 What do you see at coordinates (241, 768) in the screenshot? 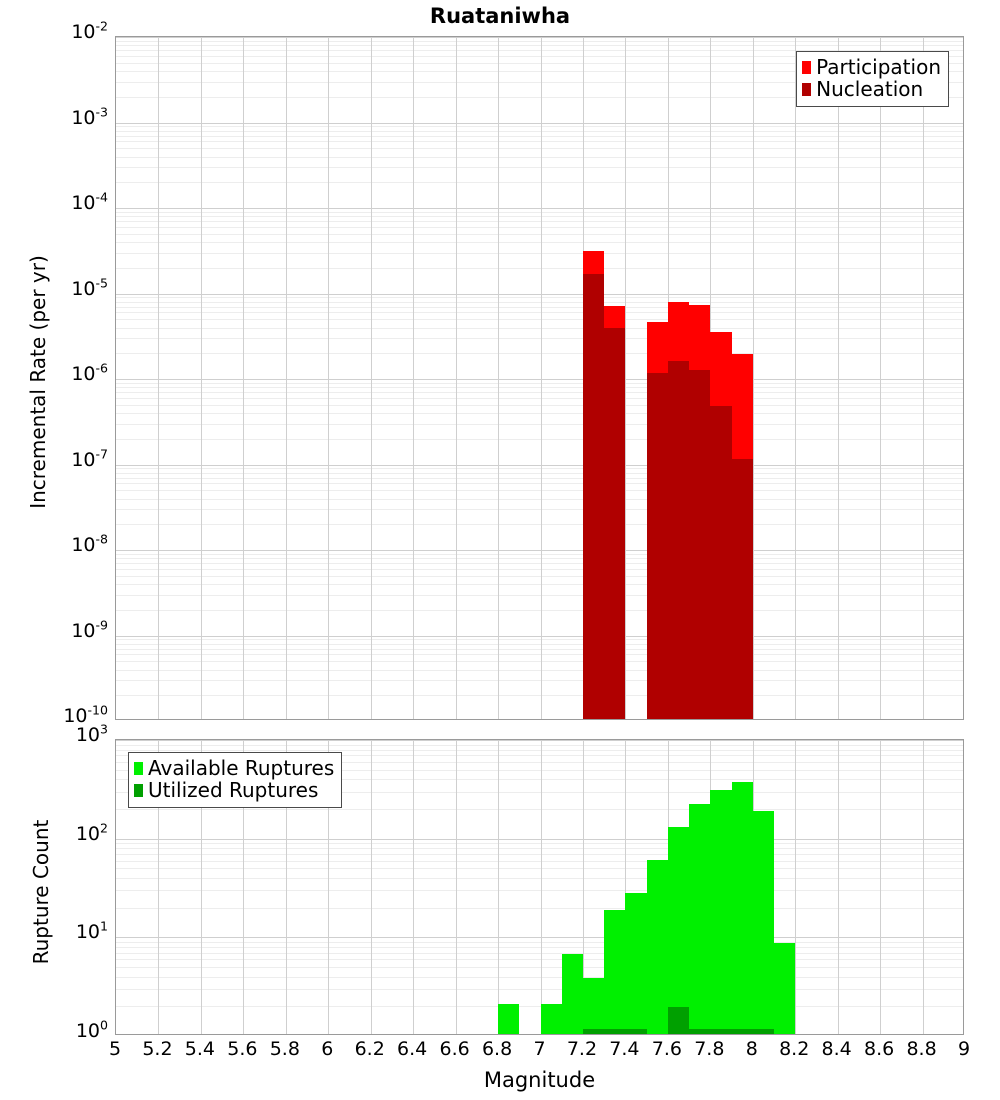
I see `legend-label: Available Ruptures` at bounding box center [241, 768].